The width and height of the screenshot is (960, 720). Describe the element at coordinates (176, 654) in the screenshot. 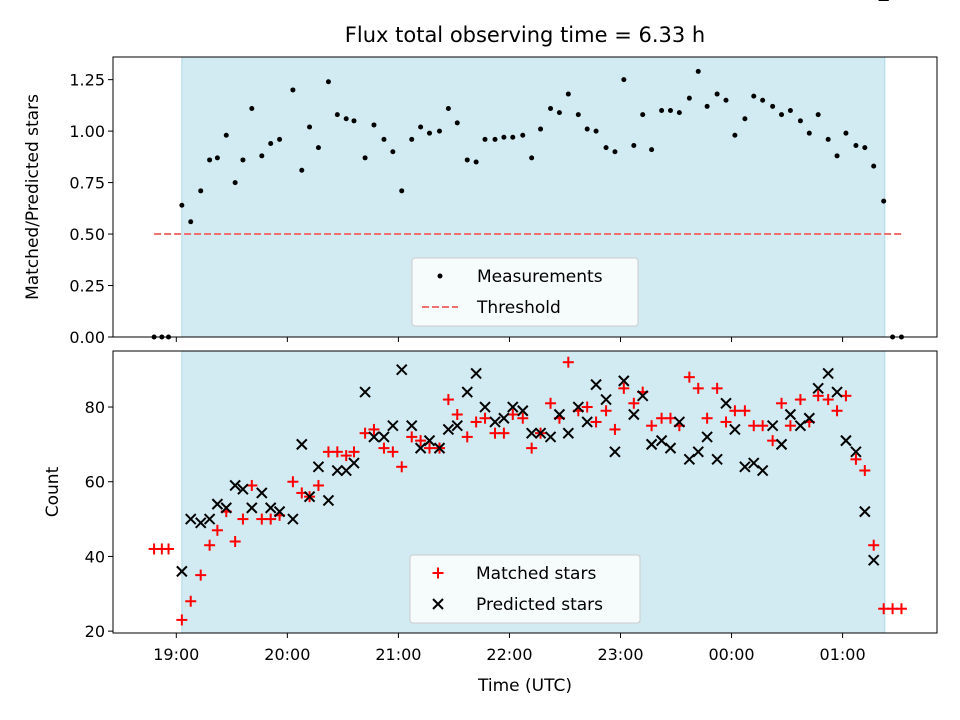

I see `x-tick-label: 19:00` at that location.